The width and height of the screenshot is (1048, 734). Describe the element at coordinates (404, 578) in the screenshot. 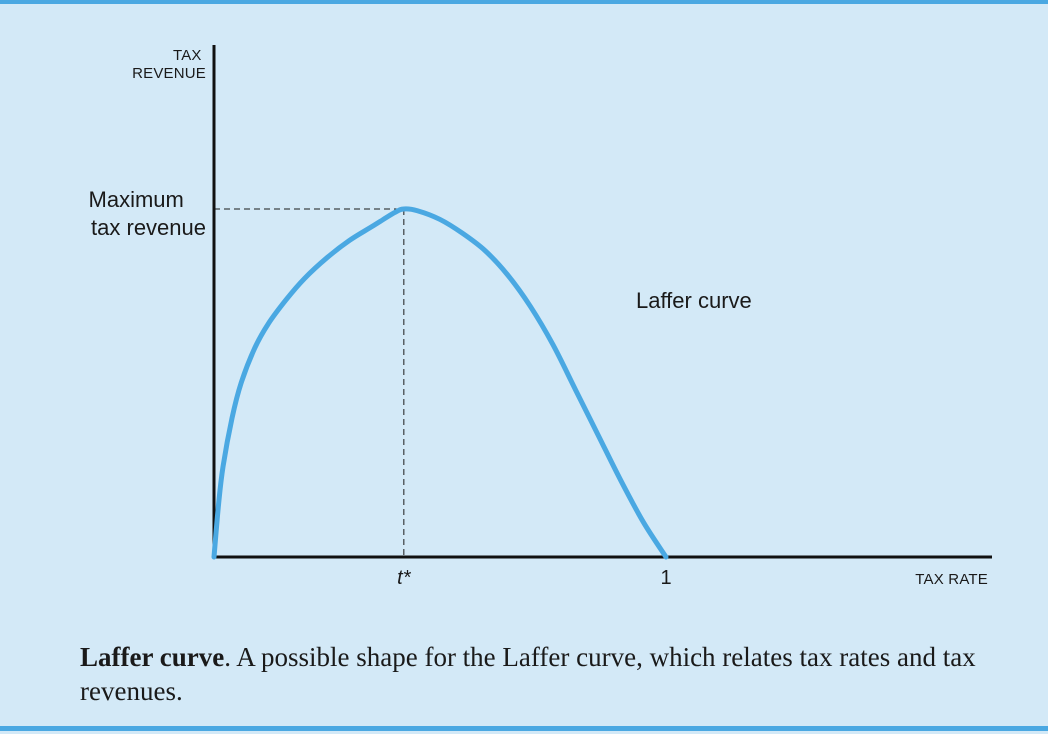

I see `x-tick-label-t-star: t*` at that location.